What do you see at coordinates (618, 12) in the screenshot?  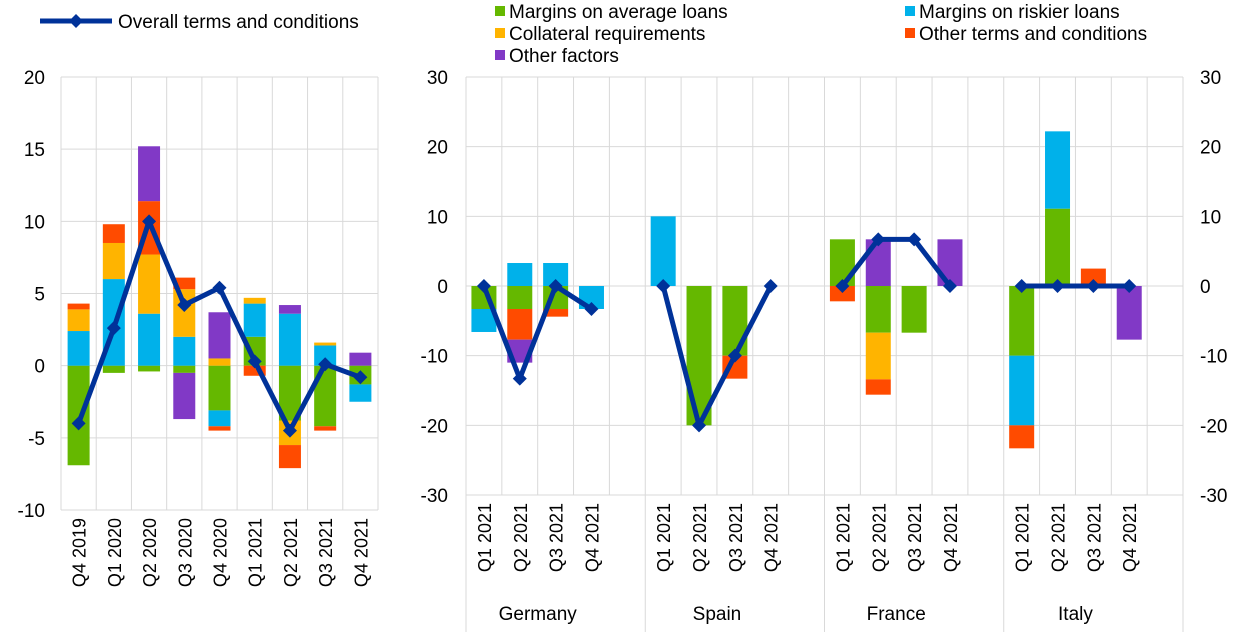 I see `legend-label-margins-on-average-loans: Margins on average loans` at bounding box center [618, 12].